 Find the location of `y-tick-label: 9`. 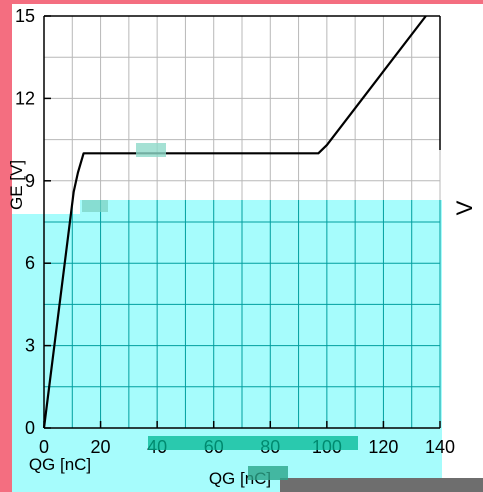

y-tick-label: 9 is located at coordinates (30, 181).